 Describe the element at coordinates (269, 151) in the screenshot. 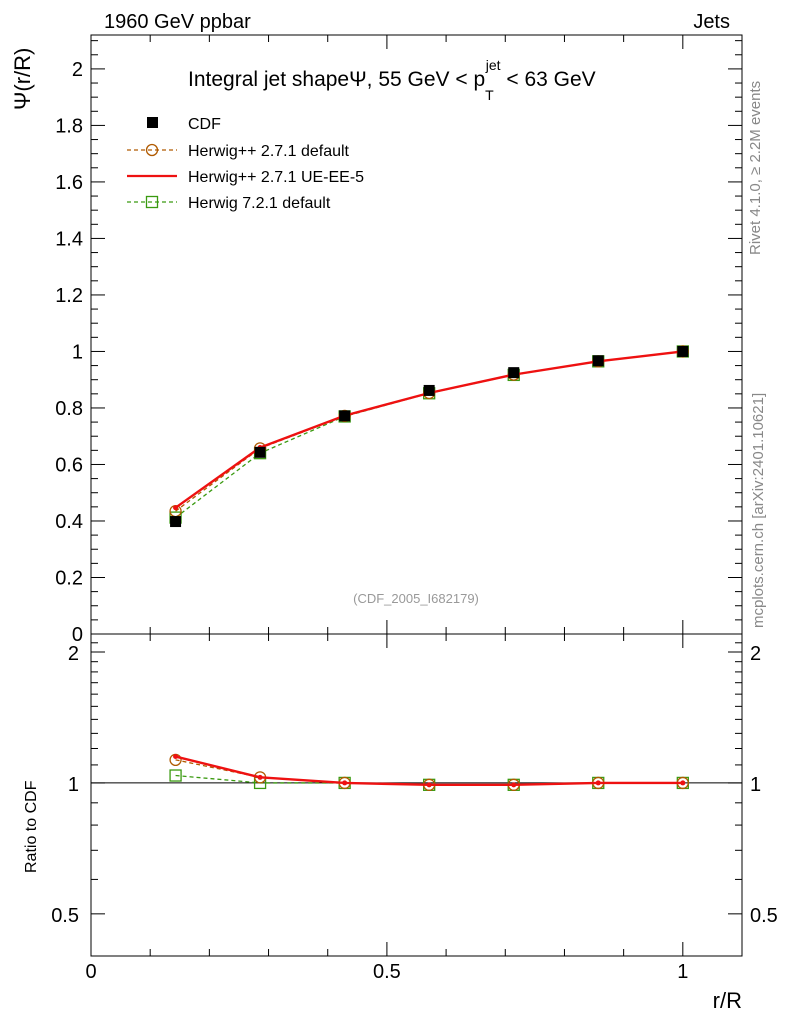

I see `legend-label-herwigpp-default: Herwig++ 2.7.1 default` at that location.